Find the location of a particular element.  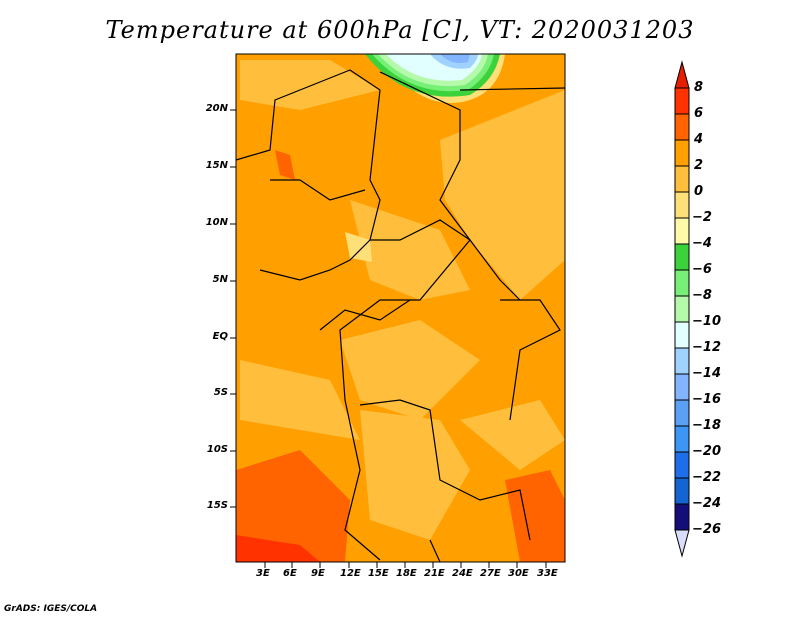

lat-label: 15N is located at coordinates (216, 165).